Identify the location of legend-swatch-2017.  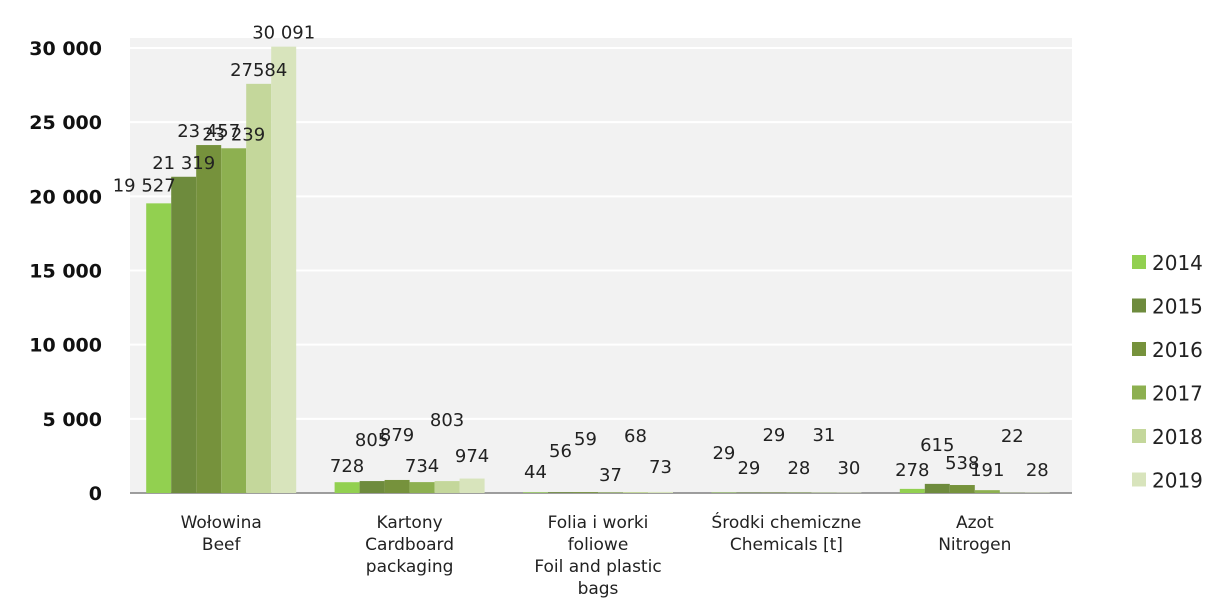
(1139, 392).